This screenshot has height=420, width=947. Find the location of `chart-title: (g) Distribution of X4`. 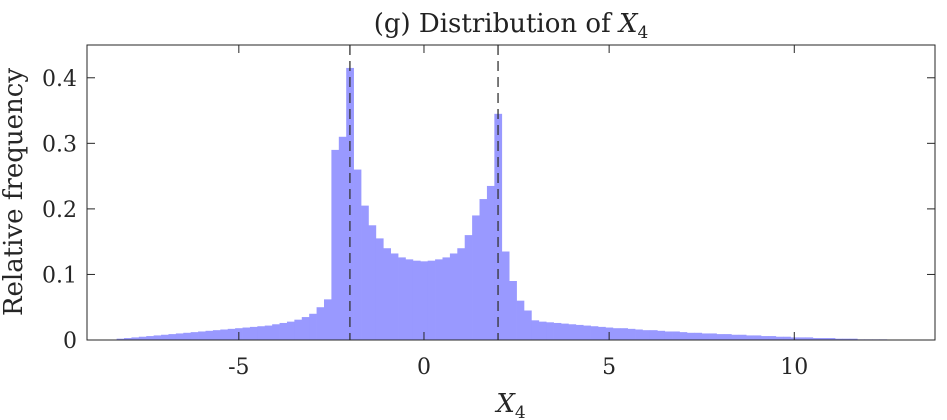

chart-title: (g) Distribution of X4 is located at coordinates (511, 26).